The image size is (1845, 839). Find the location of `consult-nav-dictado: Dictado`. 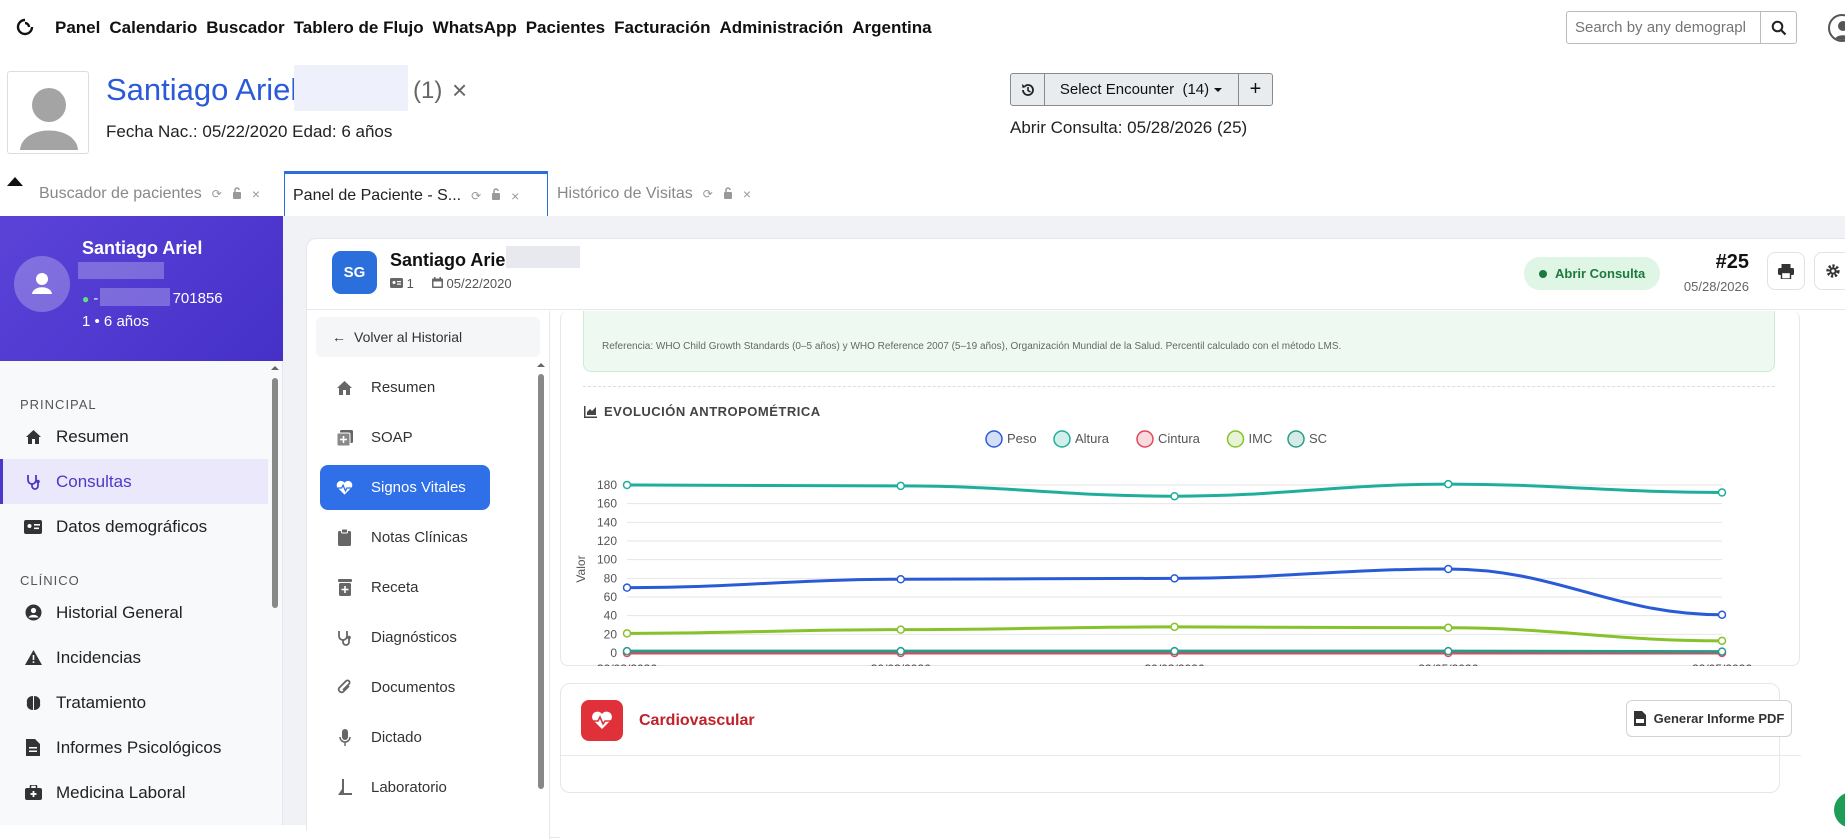

consult-nav-dictado: Dictado is located at coordinates (405, 737).